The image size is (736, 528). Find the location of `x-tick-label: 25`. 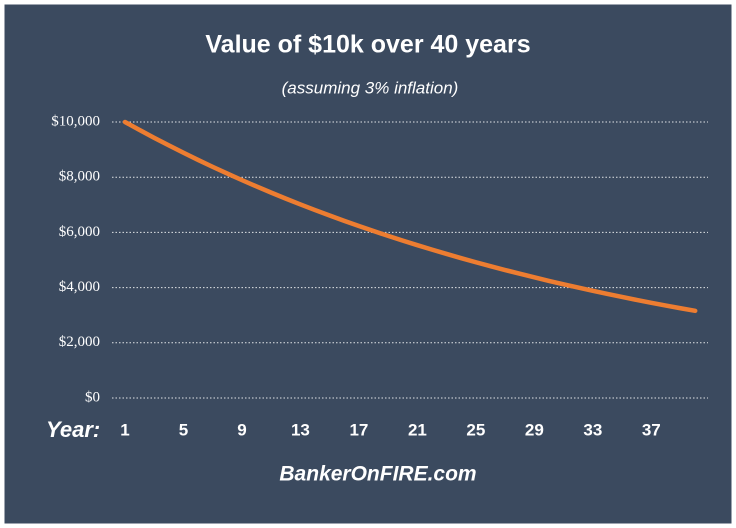

x-tick-label: 25 is located at coordinates (475, 429).